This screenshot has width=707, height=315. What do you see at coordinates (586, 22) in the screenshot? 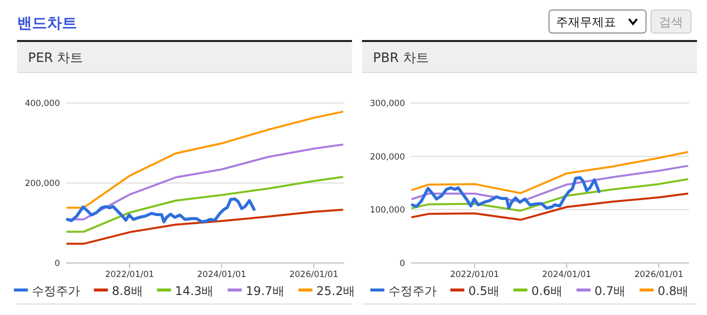
I see `text: 주재무제표` at bounding box center [586, 22].